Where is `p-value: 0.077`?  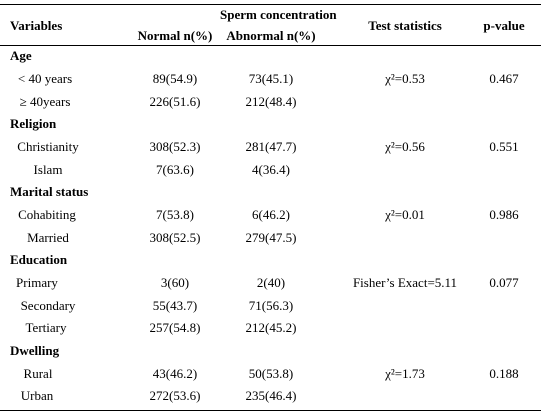
p-value: 0.077 is located at coordinates (504, 282).